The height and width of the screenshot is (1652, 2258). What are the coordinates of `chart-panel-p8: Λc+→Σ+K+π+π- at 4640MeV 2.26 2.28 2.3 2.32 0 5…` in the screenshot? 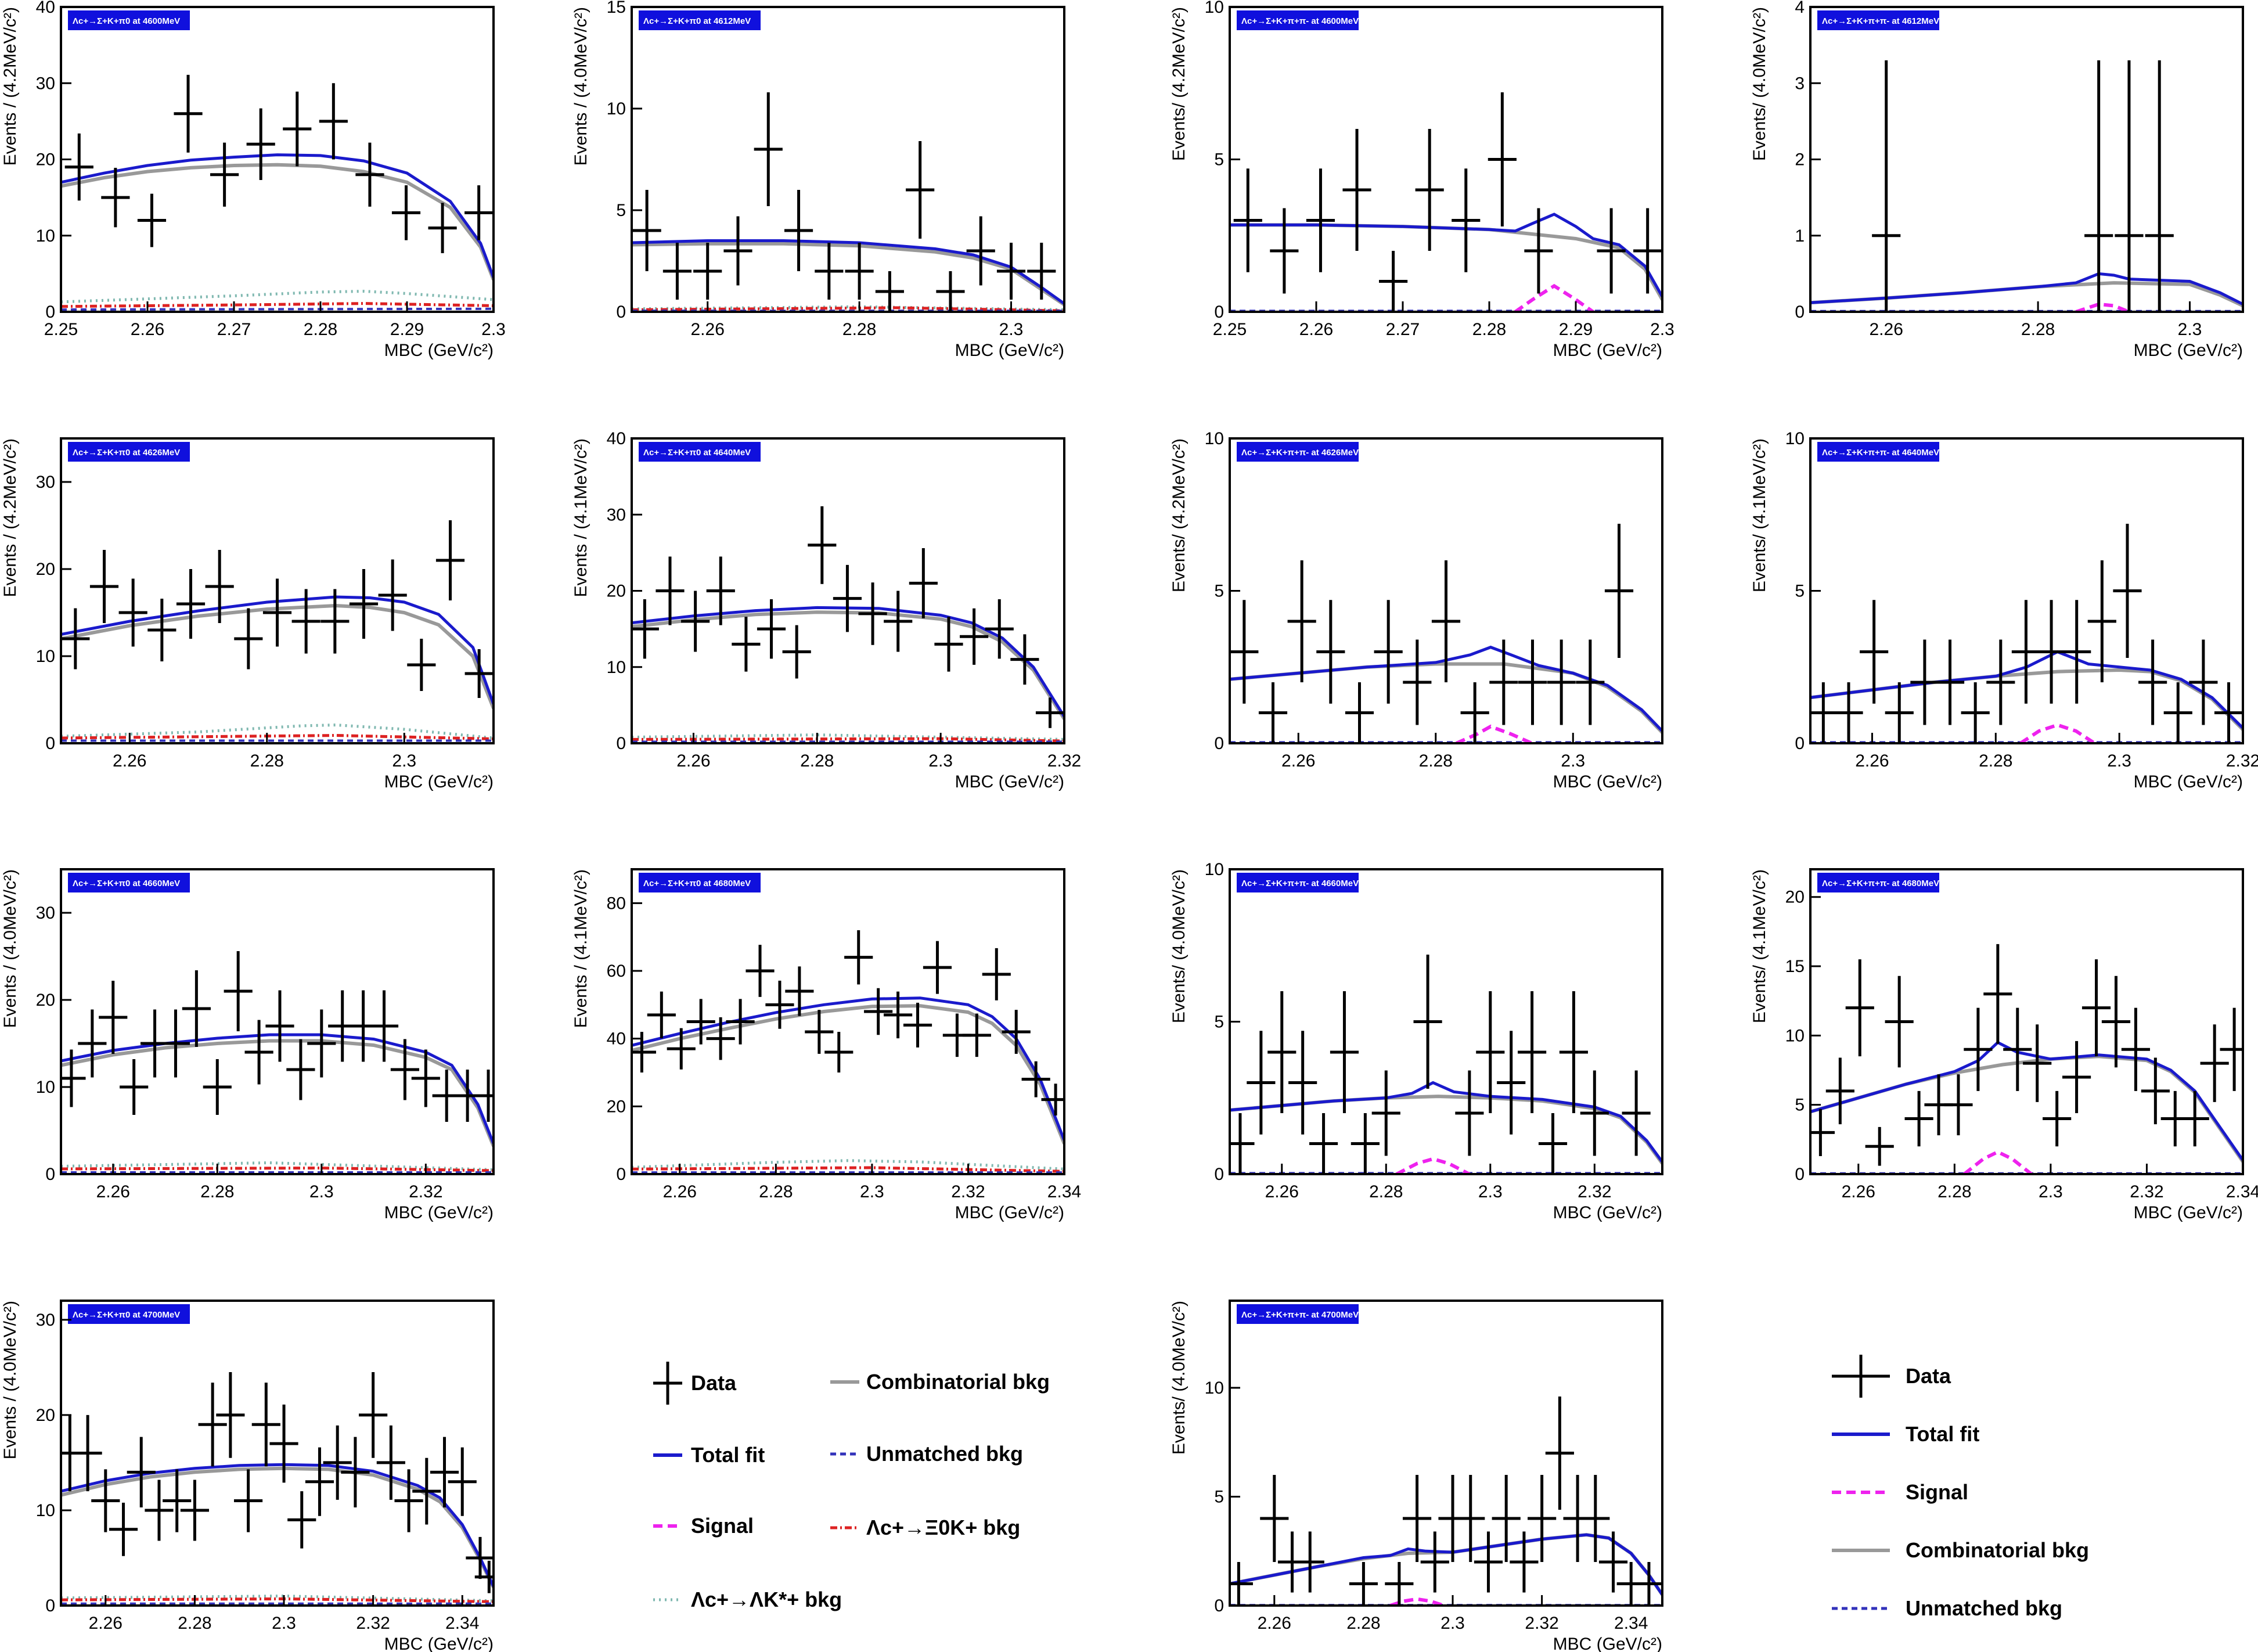 It's located at (2004, 610).